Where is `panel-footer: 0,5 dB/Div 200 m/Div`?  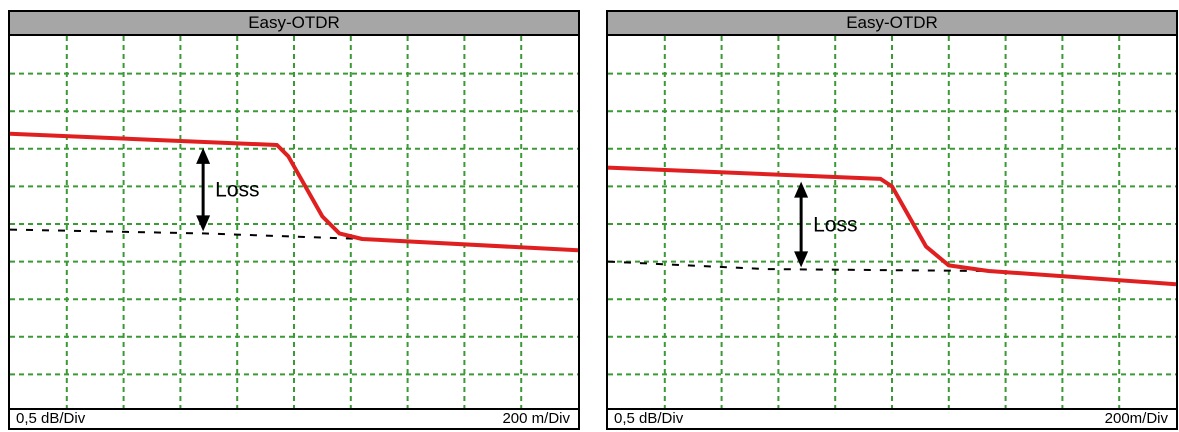 panel-footer: 0,5 dB/Div 200 m/Div is located at coordinates (294, 418).